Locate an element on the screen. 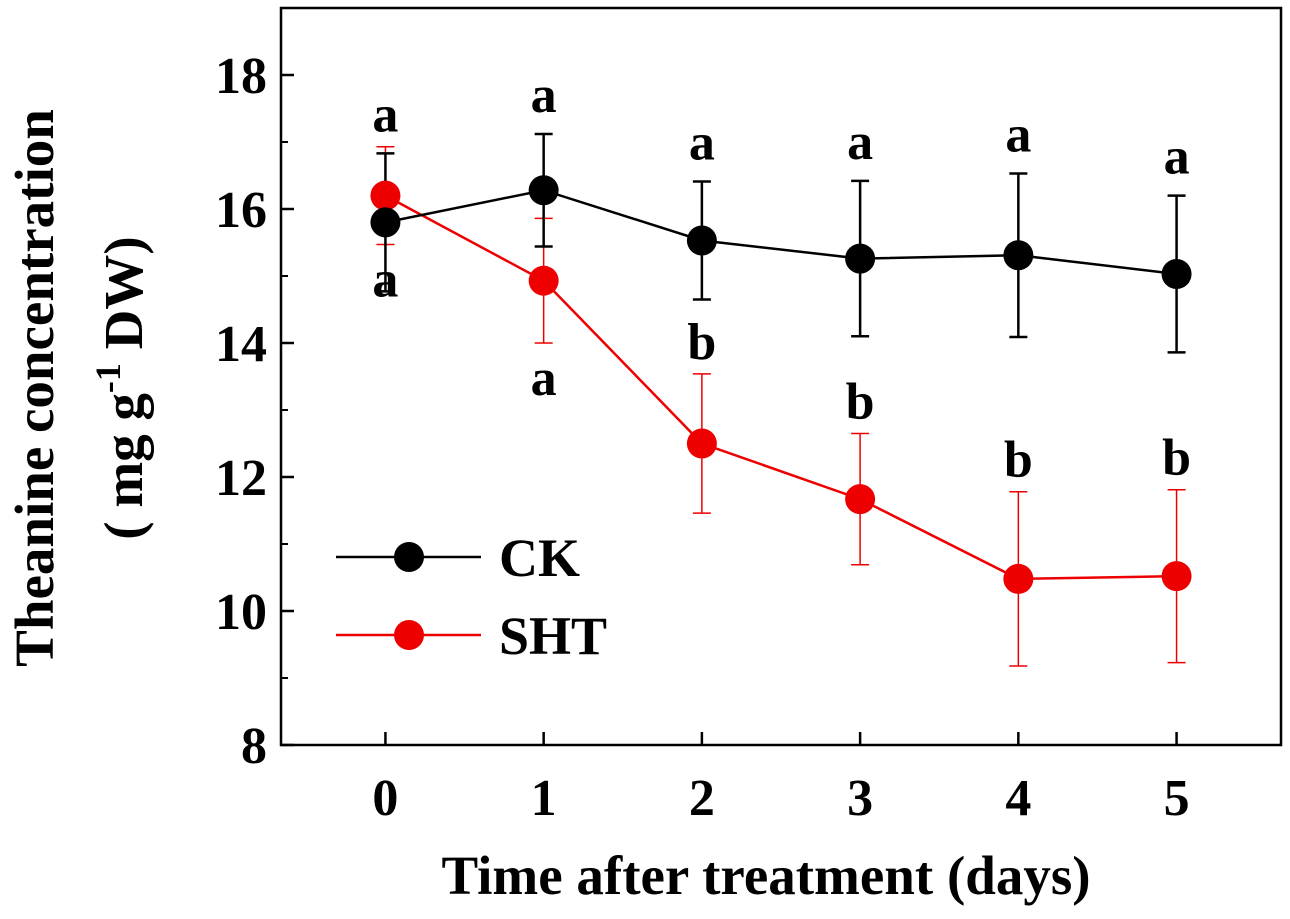 This screenshot has height=919, width=1290. ck-legend-marker is located at coordinates (409, 557).